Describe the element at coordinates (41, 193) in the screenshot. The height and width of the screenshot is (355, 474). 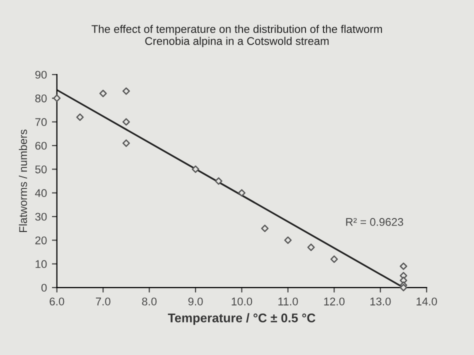
I see `y-tick-label: 40` at that location.